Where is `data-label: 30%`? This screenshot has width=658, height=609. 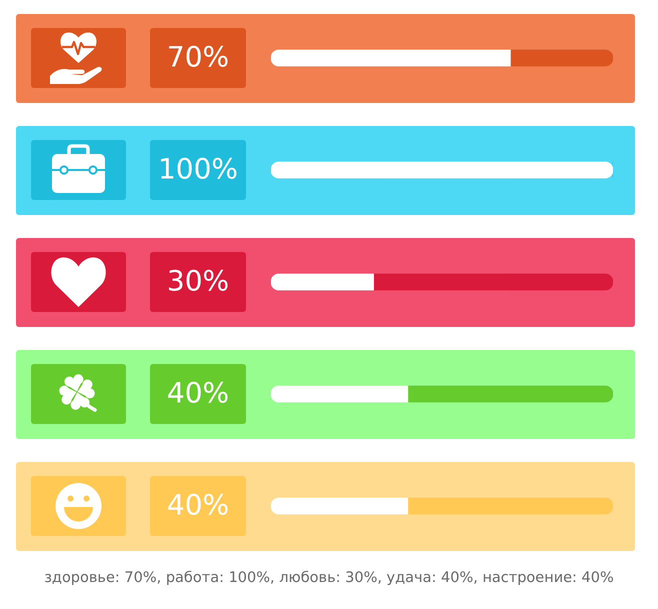 data-label: 30% is located at coordinates (198, 281).